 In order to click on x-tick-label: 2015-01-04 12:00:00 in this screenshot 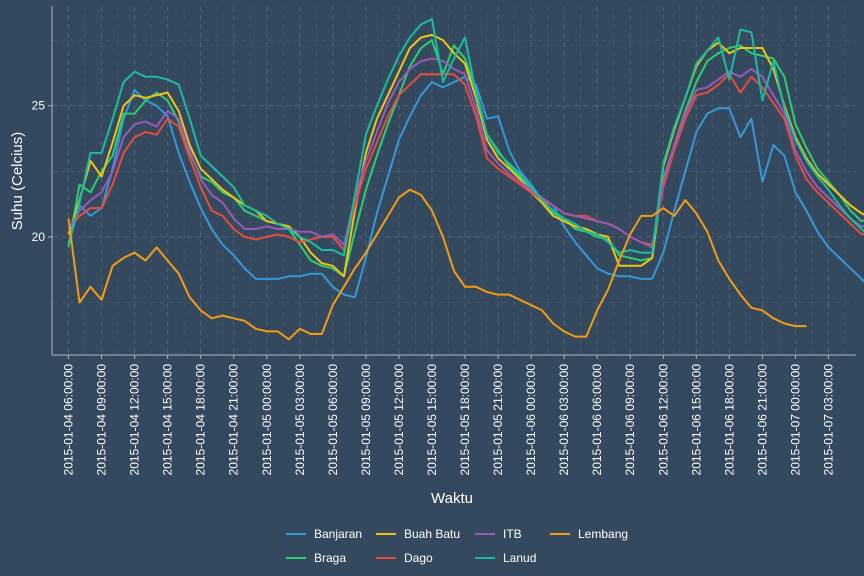, I will do `click(135, 420)`.